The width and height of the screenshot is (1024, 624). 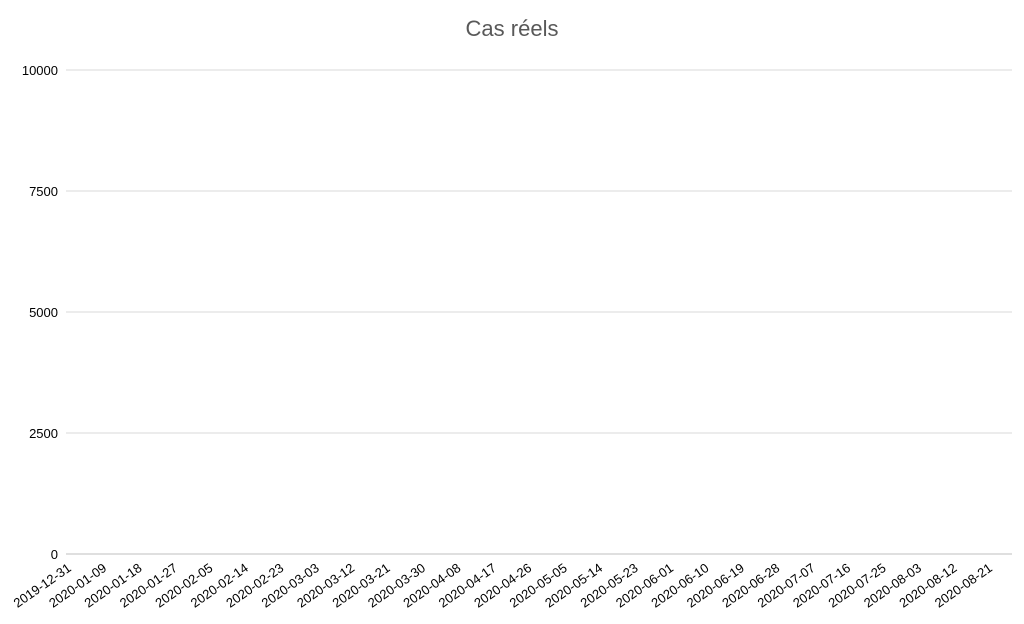 I want to click on y-tick-label: 7500, so click(x=43, y=191).